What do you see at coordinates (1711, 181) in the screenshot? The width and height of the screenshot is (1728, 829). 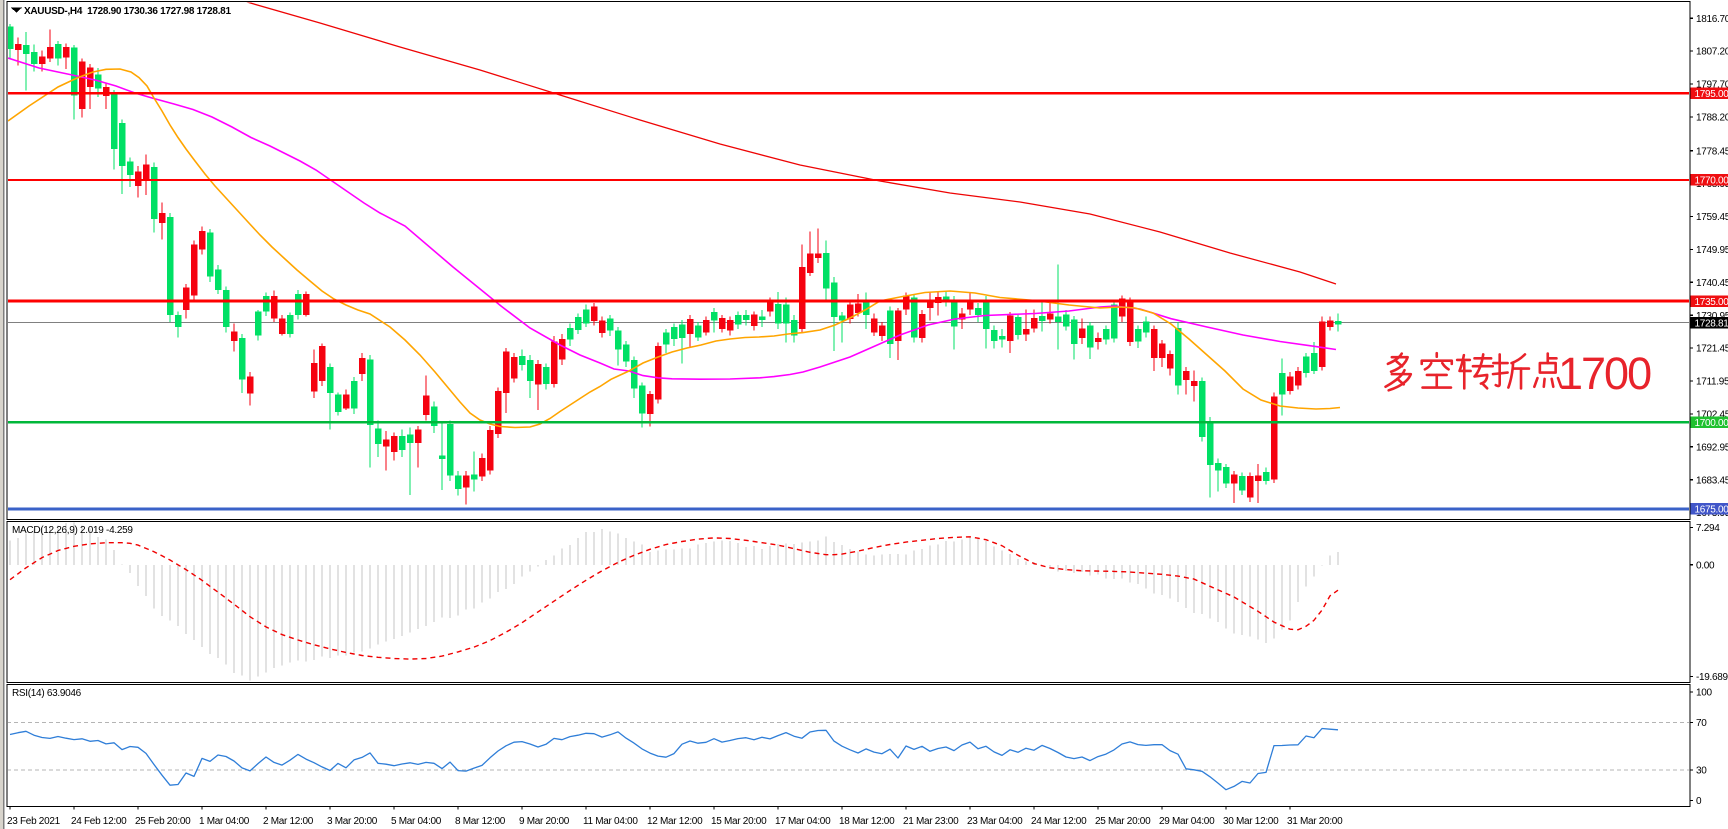 I see `svg-text: 1770.00` at bounding box center [1711, 181].